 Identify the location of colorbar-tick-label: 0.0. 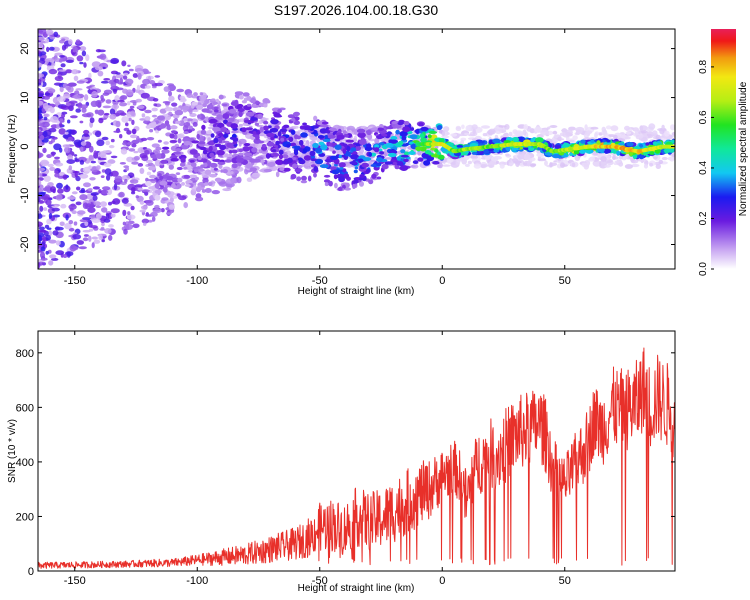
(703, 269).